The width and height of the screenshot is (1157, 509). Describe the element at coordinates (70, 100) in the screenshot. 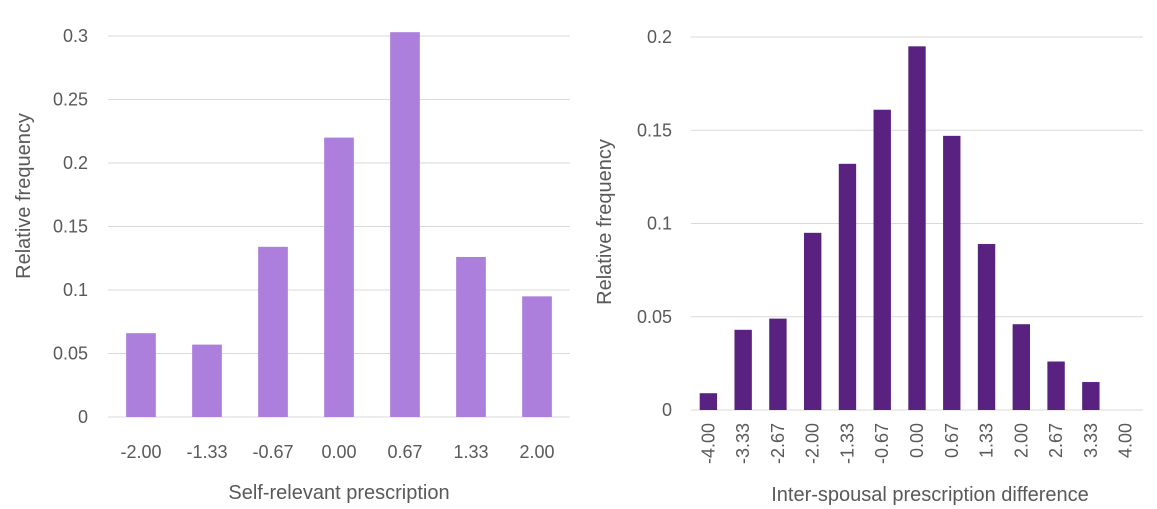

I see `y-tick-label: 0.25` at that location.